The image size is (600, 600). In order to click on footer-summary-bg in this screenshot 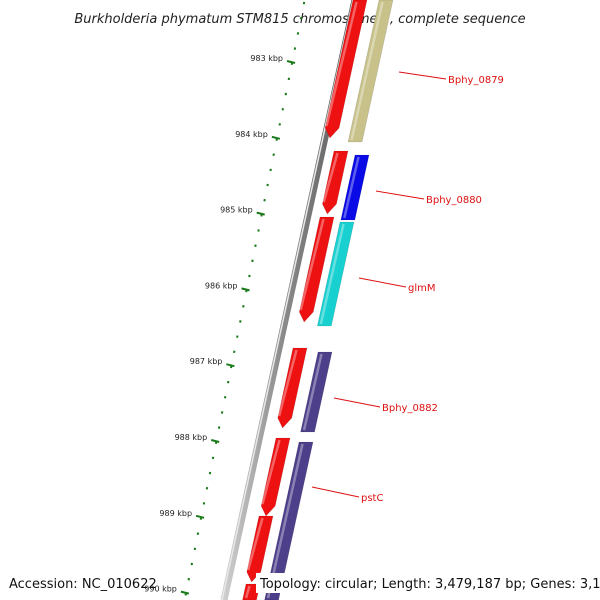, I will do `click(426, 583)`.